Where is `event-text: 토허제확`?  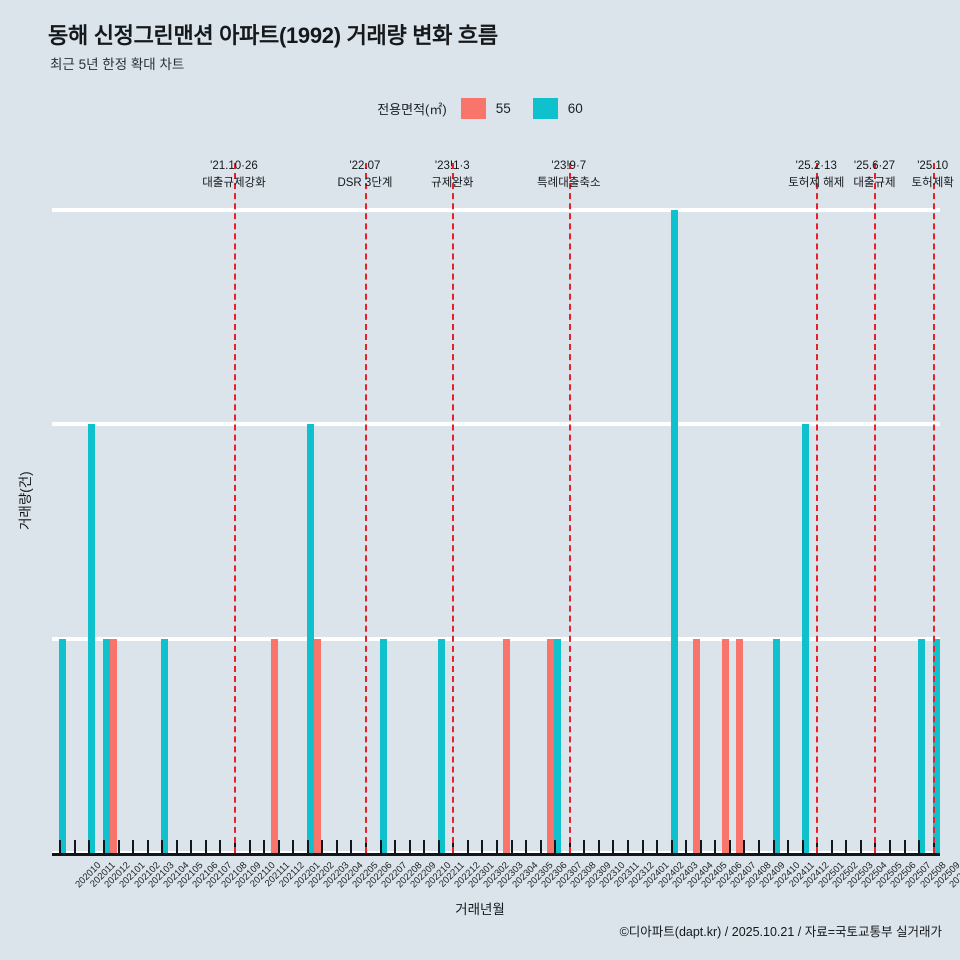
event-text: 토허제확 is located at coordinates (932, 182).